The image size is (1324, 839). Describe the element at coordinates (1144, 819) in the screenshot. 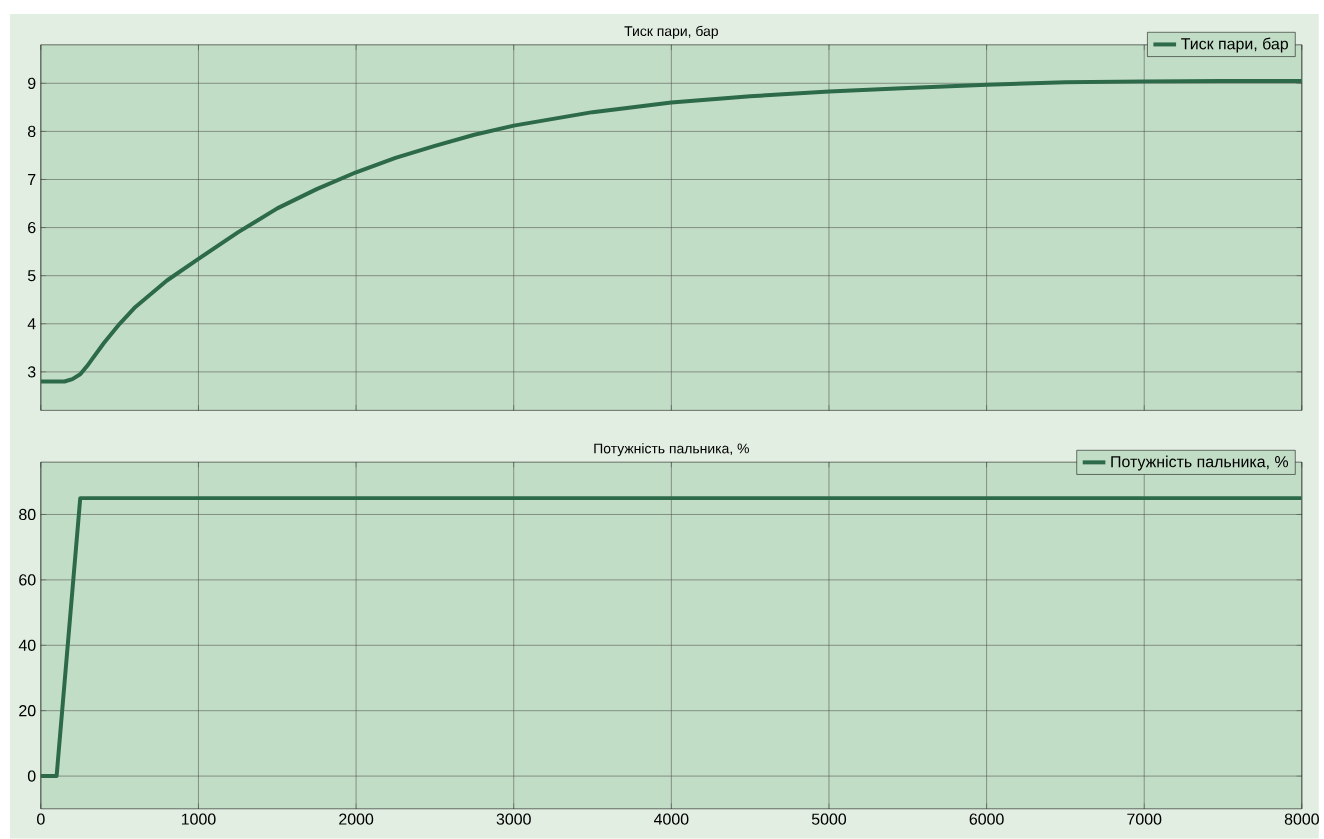

I see `x-tick-label: 7000` at that location.